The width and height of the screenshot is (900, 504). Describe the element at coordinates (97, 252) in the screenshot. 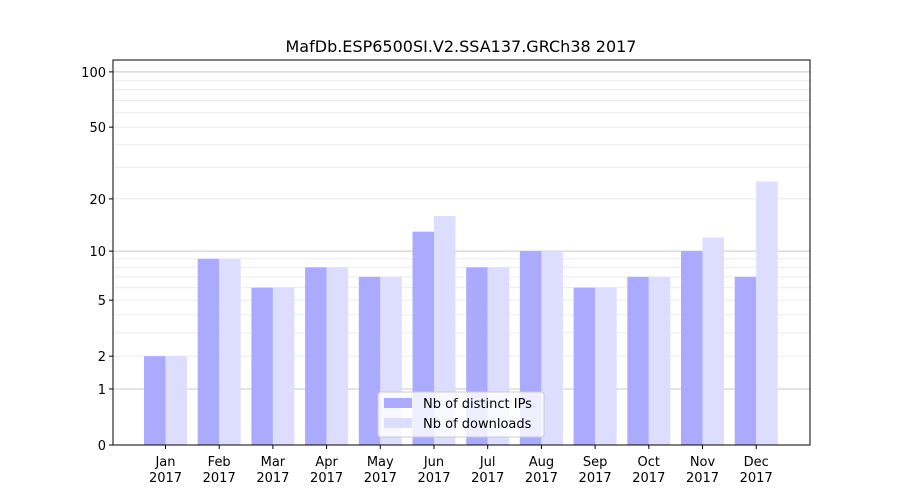

I see `y-tick-label: 10` at that location.